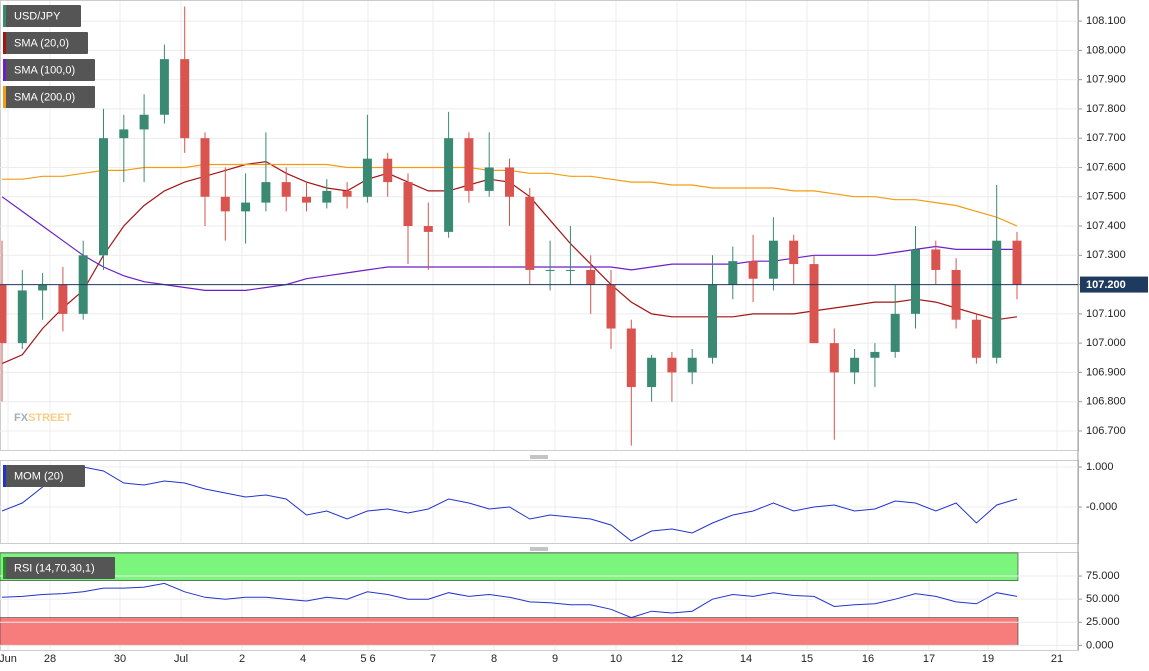 This screenshot has width=1149, height=671. What do you see at coordinates (1106, 314) in the screenshot?
I see `y-tick-label: 107.100` at bounding box center [1106, 314].